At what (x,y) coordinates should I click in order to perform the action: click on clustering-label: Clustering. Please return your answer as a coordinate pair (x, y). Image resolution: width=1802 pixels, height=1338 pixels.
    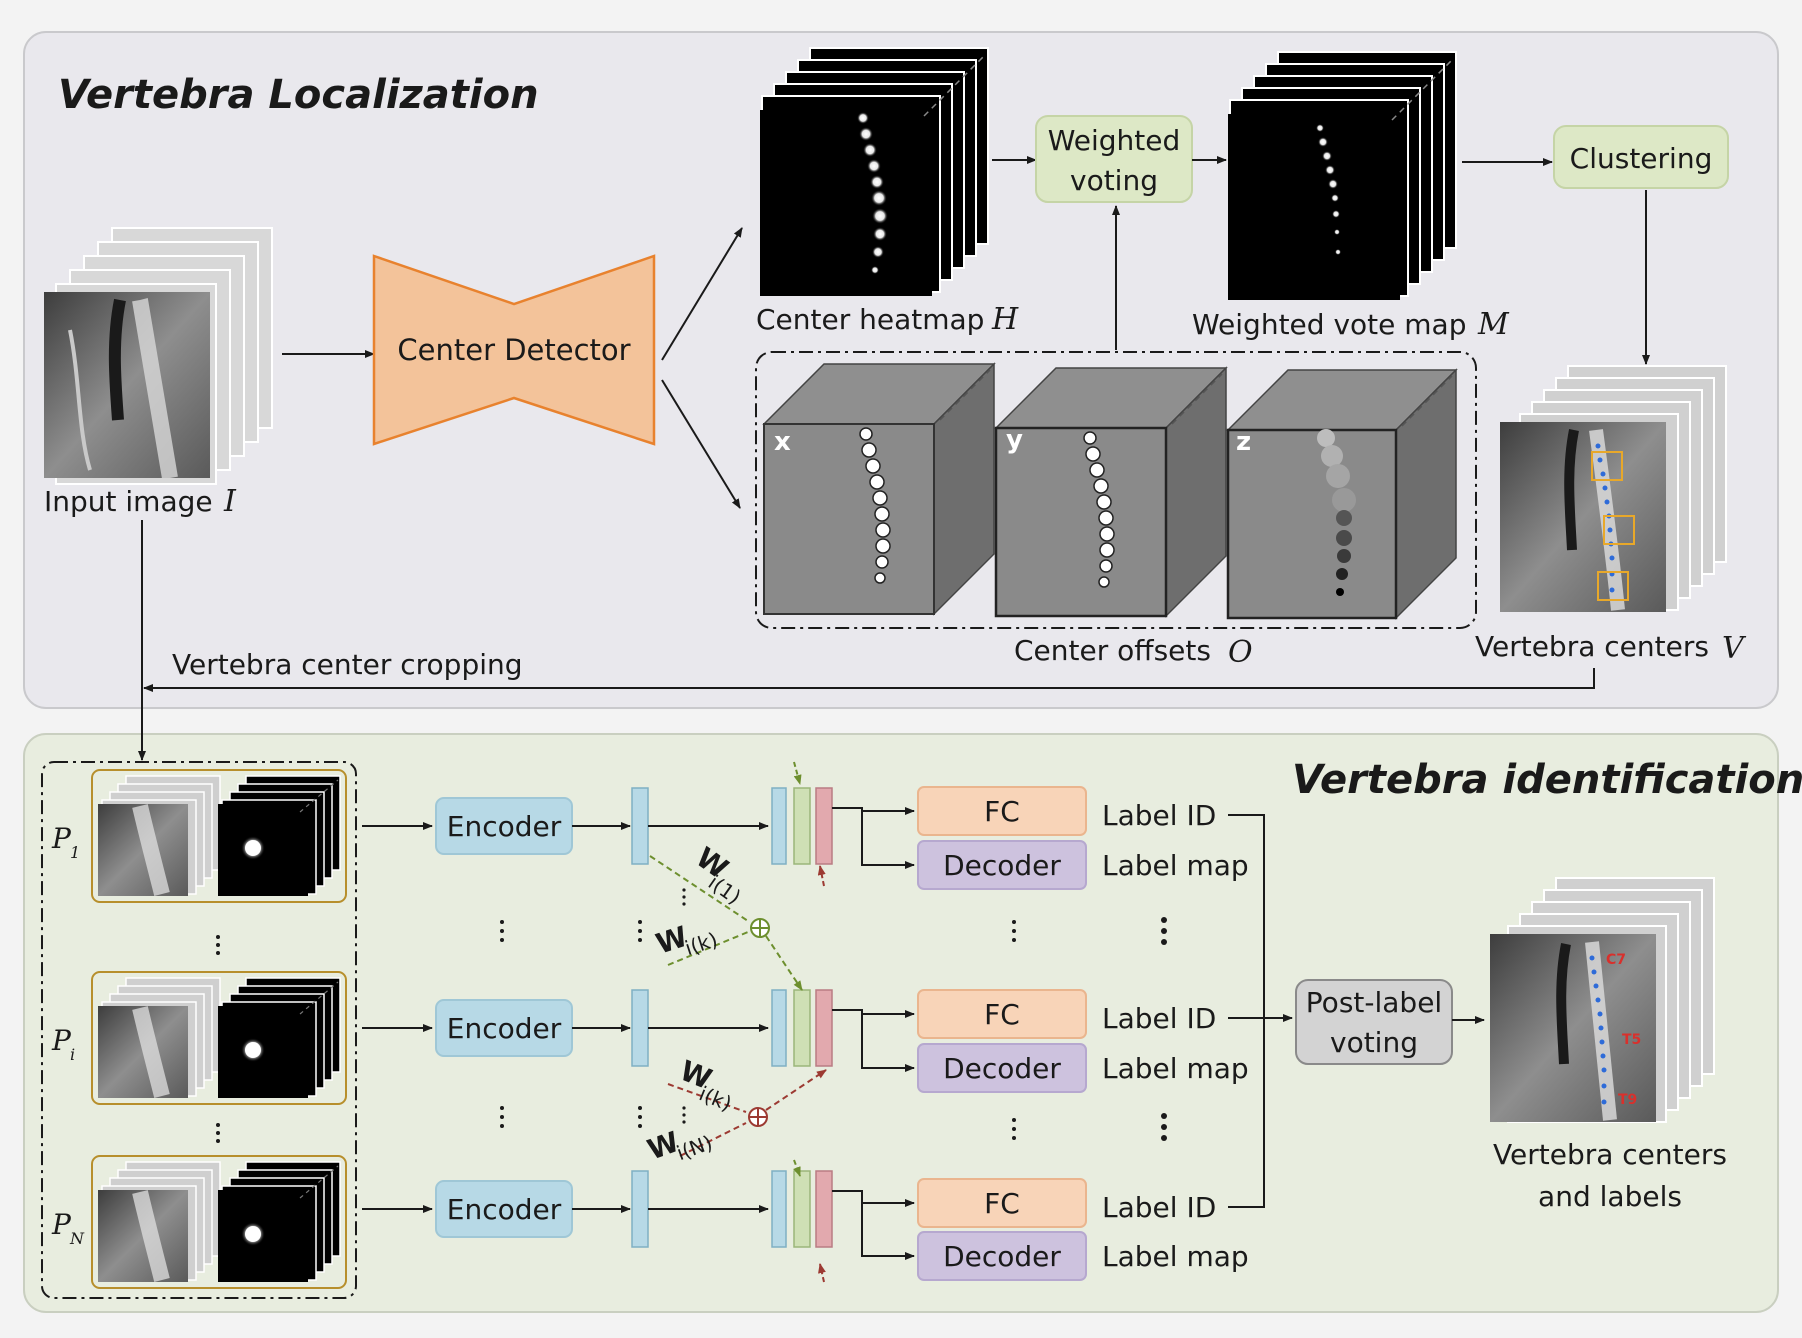
    Looking at the image, I should click on (1641, 158).